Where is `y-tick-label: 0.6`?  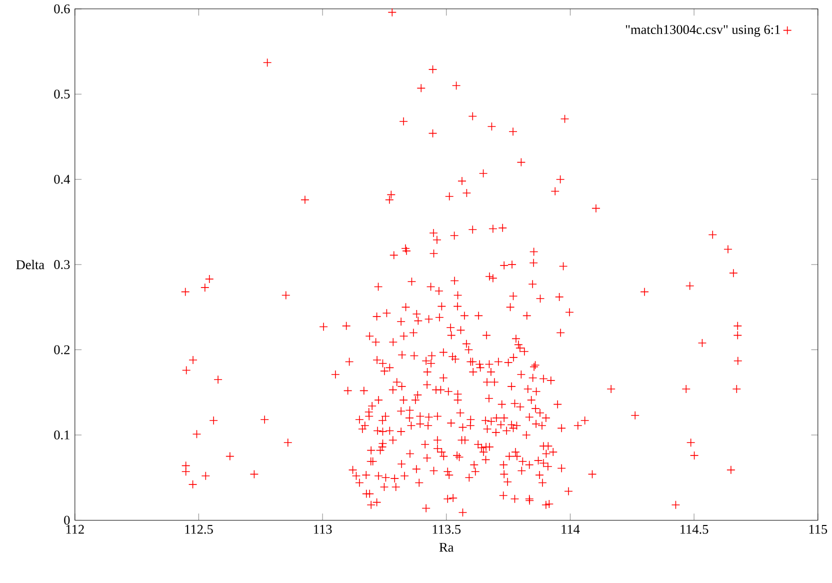 y-tick-label: 0.6 is located at coordinates (62, 9).